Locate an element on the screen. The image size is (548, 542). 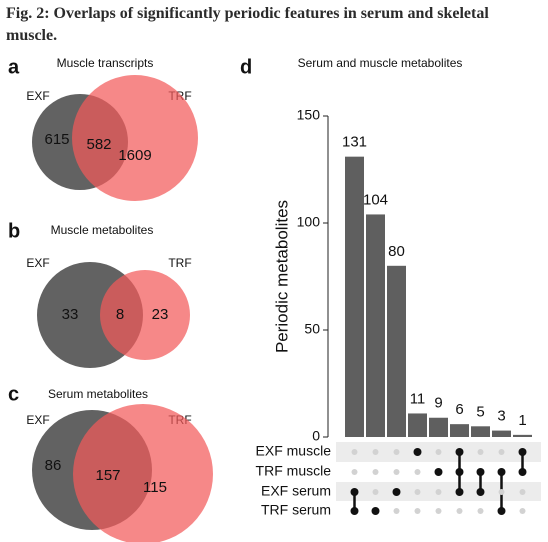
set-label: TRF serum is located at coordinates (296, 510).